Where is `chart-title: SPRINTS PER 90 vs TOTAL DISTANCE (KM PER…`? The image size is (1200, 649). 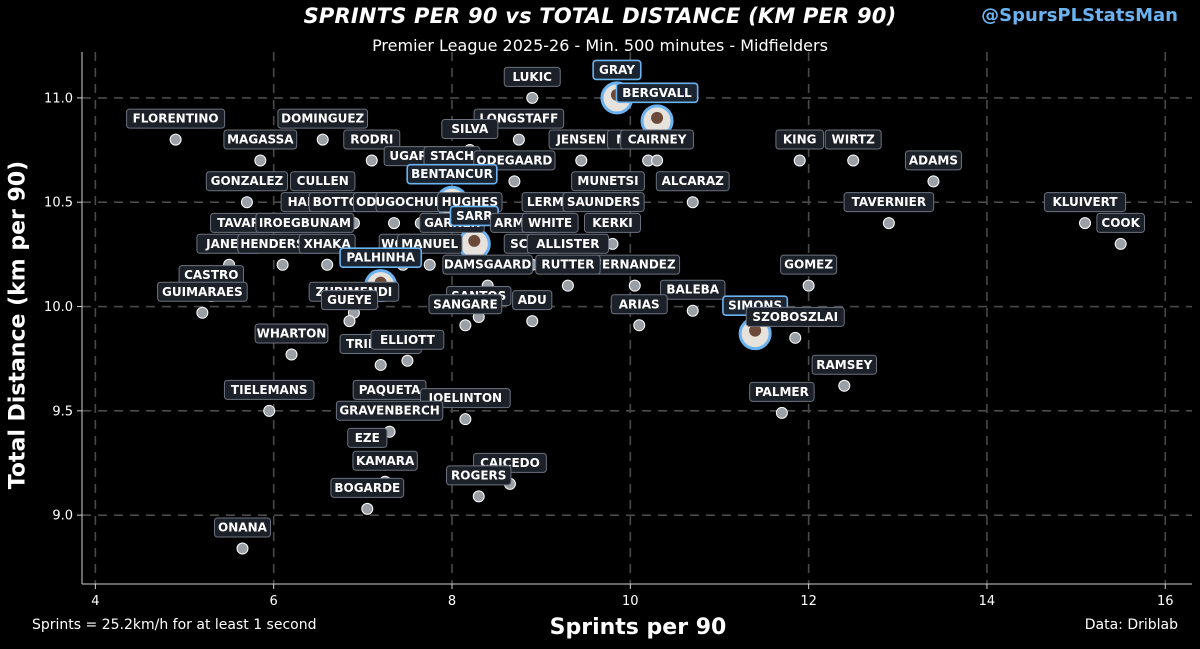 chart-title: SPRINTS PER 90 vs TOTAL DISTANCE (KM PER… is located at coordinates (600, 16).